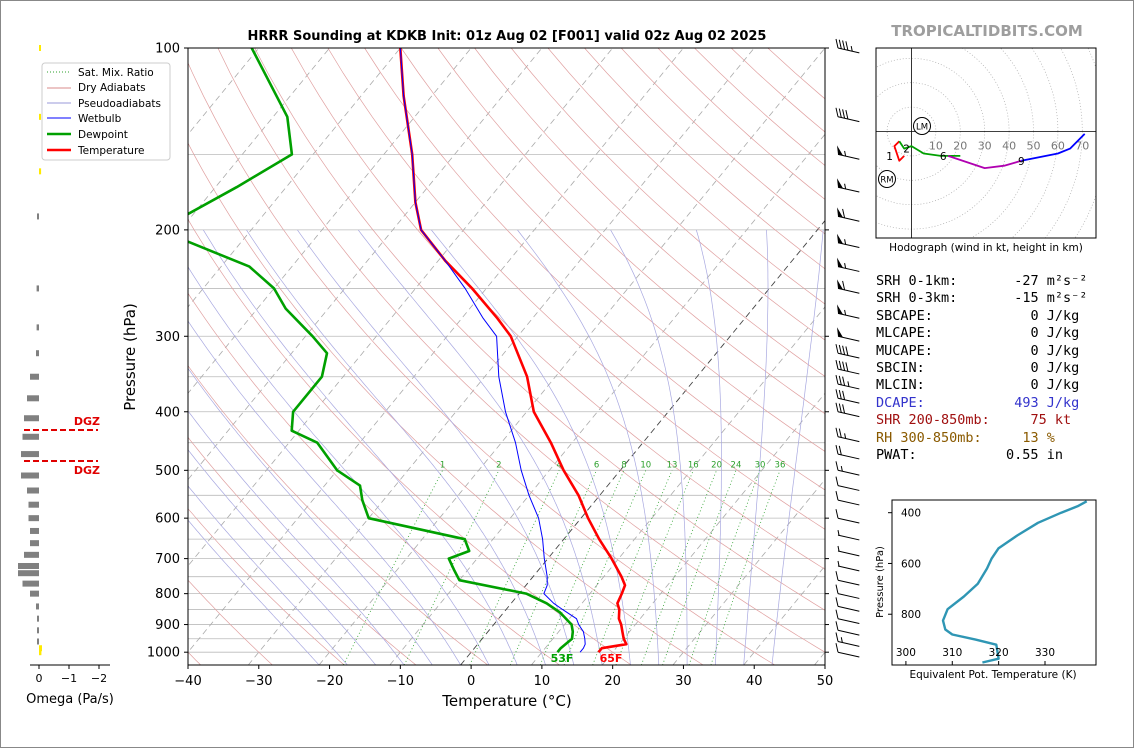 The image size is (1134, 748). I want to click on hodograph-height-label: 1, so click(889, 157).